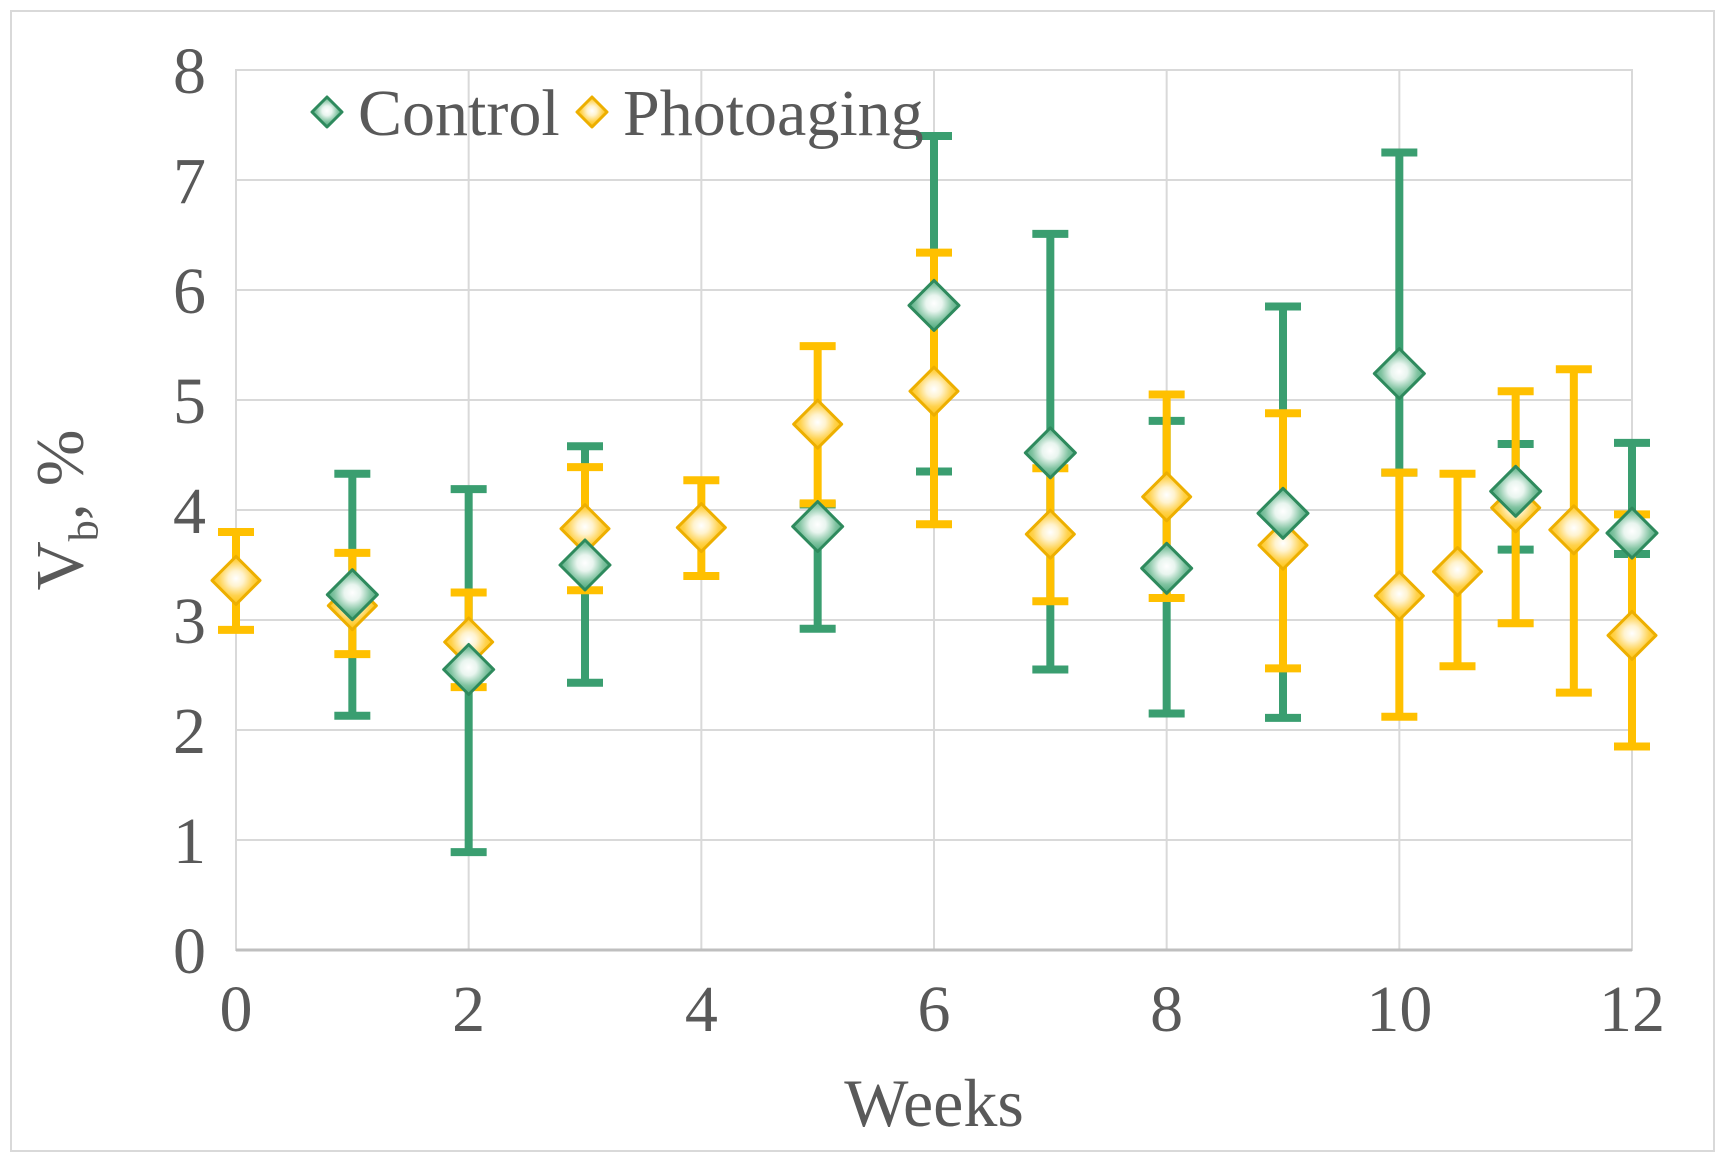 The height and width of the screenshot is (1162, 1725). I want to click on y-tick-label-6: 6, so click(189, 291).